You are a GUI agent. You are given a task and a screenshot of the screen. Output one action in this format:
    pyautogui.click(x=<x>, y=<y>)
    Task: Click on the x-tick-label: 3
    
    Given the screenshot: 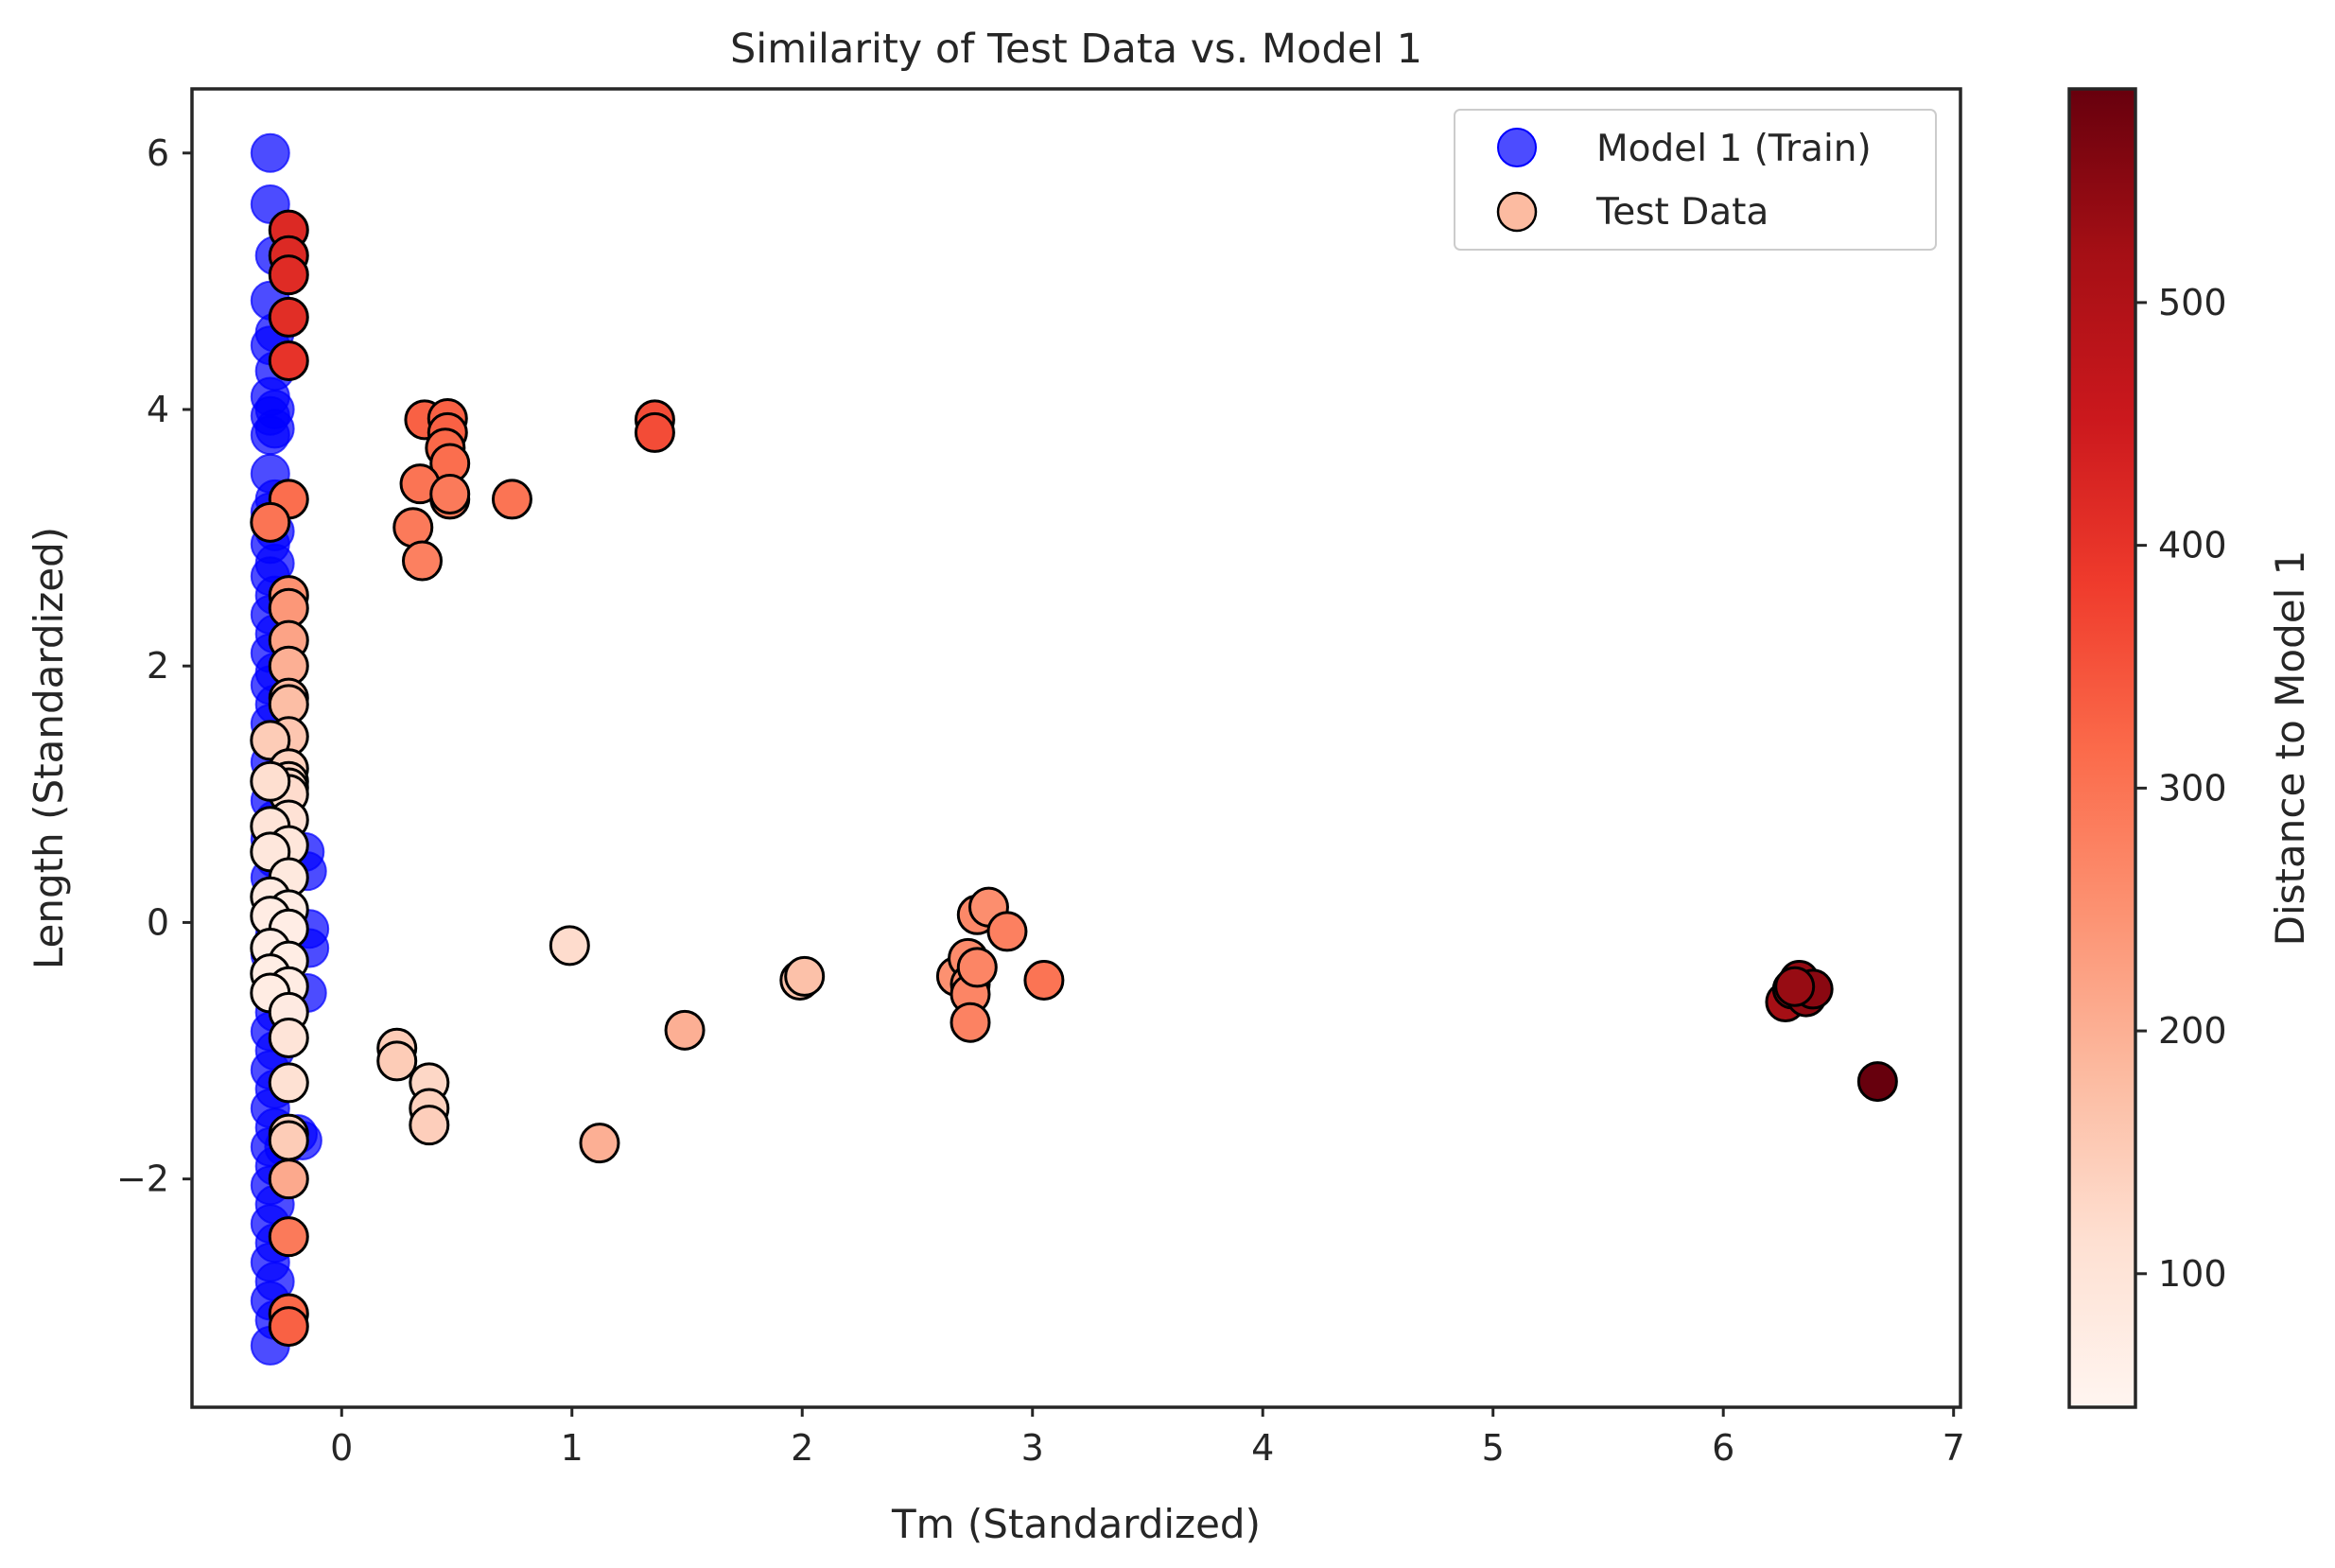 What is the action you would take?
    pyautogui.click(x=1032, y=1448)
    